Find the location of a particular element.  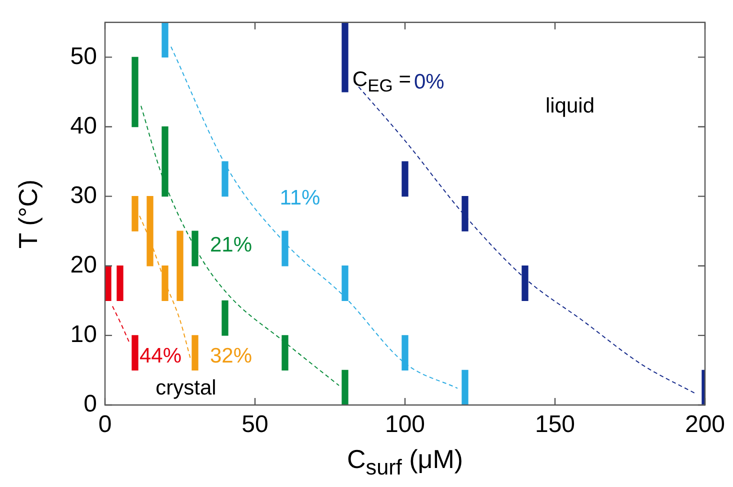

y-tick-label: 50 is located at coordinates (83, 56).